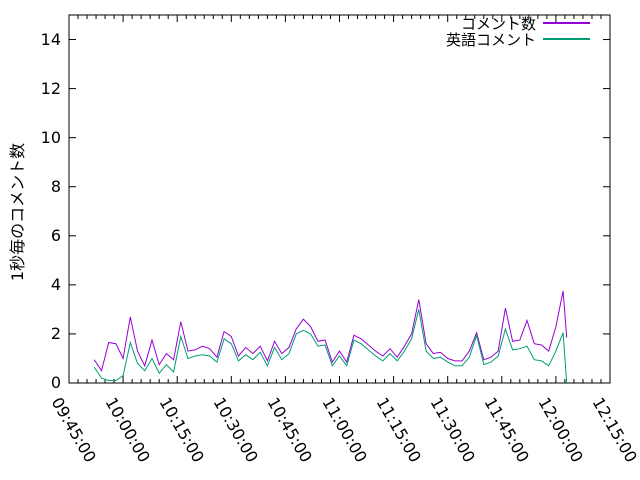  I want to click on y-tick-label: 0, so click(55, 382).